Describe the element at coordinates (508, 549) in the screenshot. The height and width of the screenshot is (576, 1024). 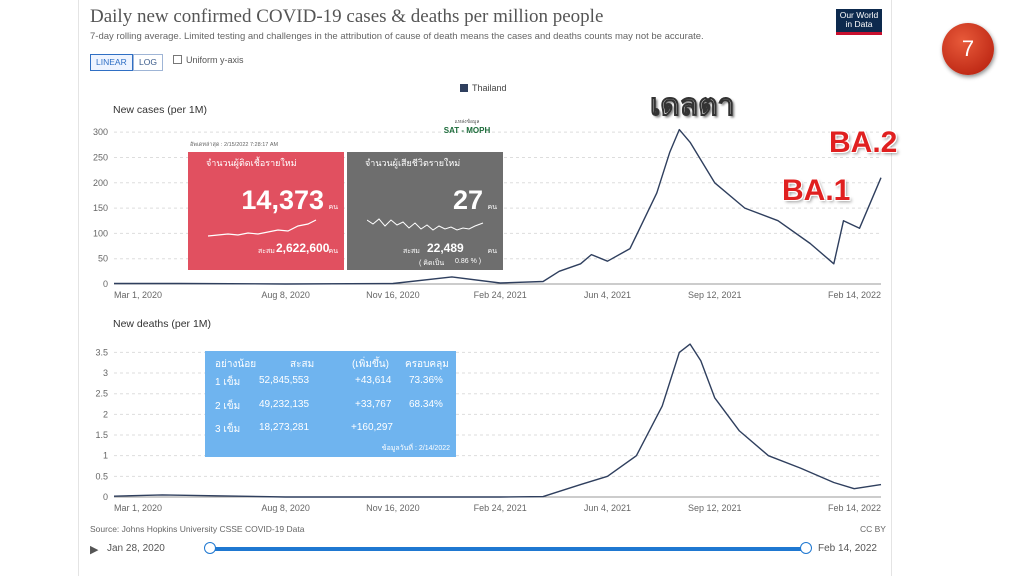
I see `timeline-track` at that location.